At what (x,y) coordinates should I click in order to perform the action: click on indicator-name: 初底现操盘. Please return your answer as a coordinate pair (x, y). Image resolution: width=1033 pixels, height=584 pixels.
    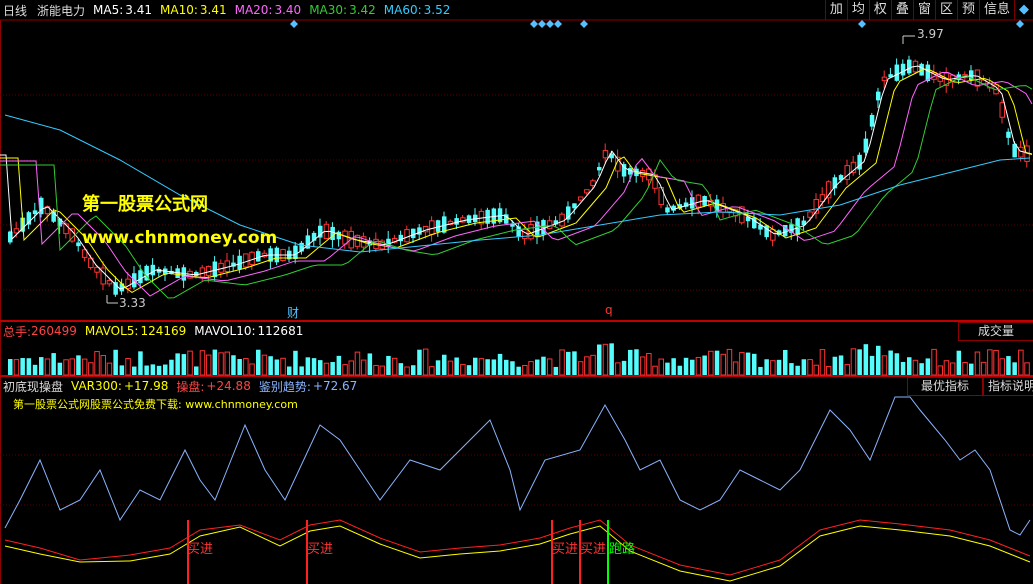
    Looking at the image, I should click on (33, 386).